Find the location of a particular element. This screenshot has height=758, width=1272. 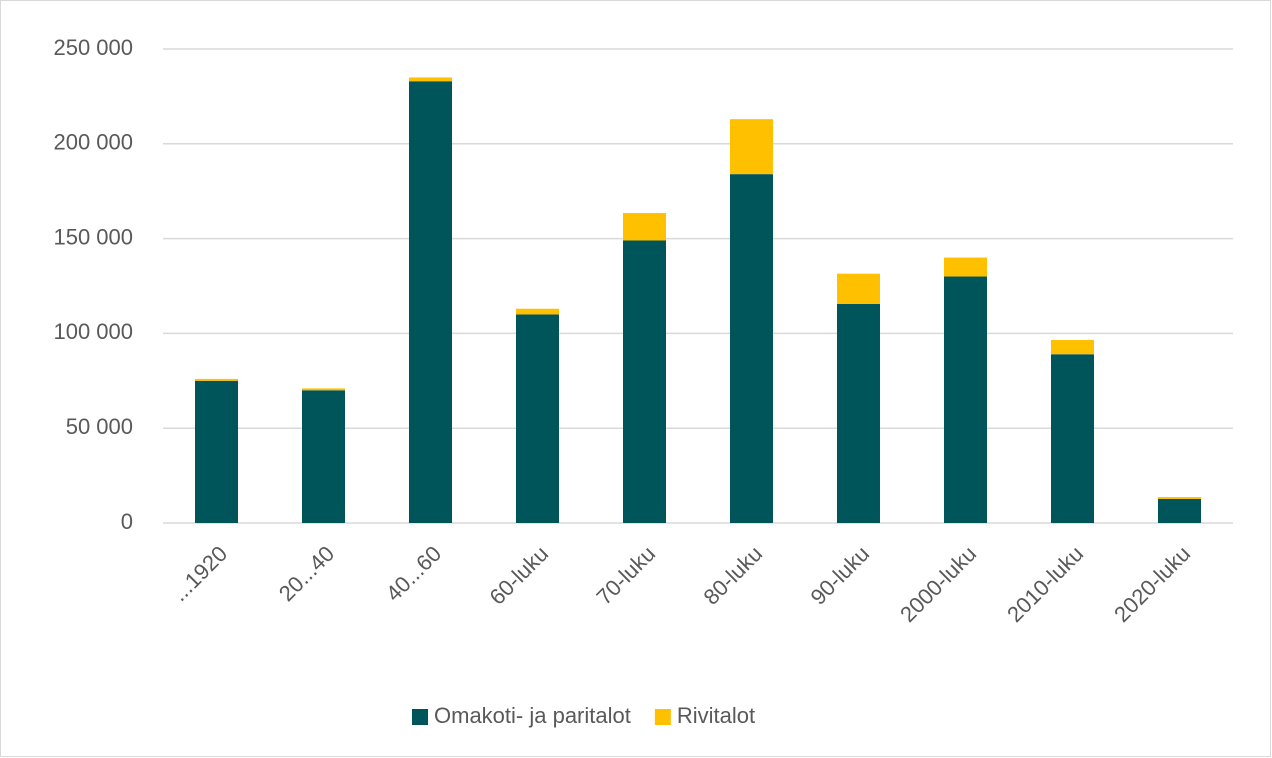

y-tick-label: 50 000 is located at coordinates (99, 426).